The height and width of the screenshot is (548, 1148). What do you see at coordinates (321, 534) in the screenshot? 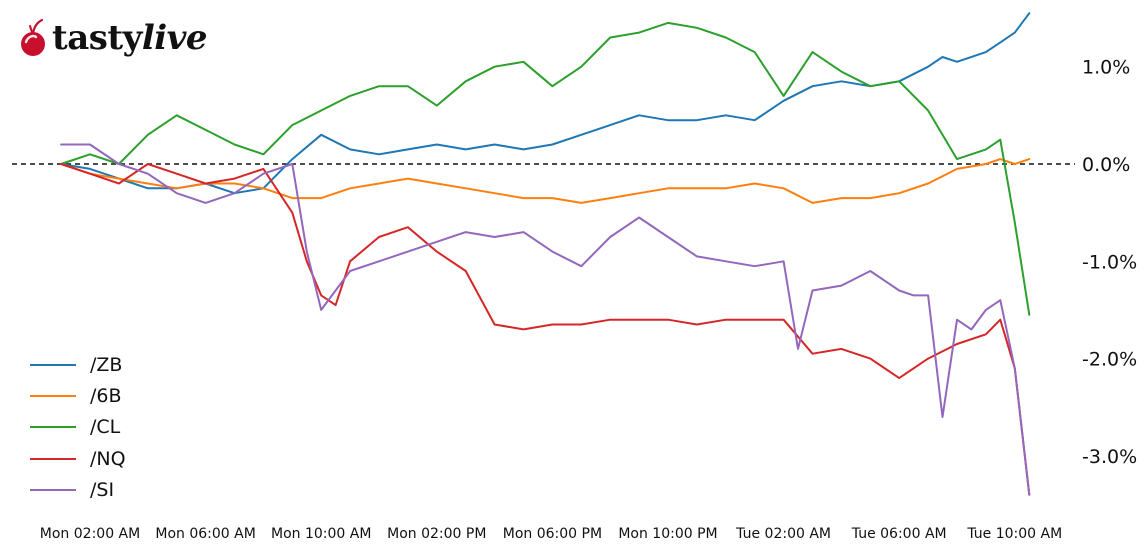
I see `x-tick-label: Mon 10:00 AM` at bounding box center [321, 534].